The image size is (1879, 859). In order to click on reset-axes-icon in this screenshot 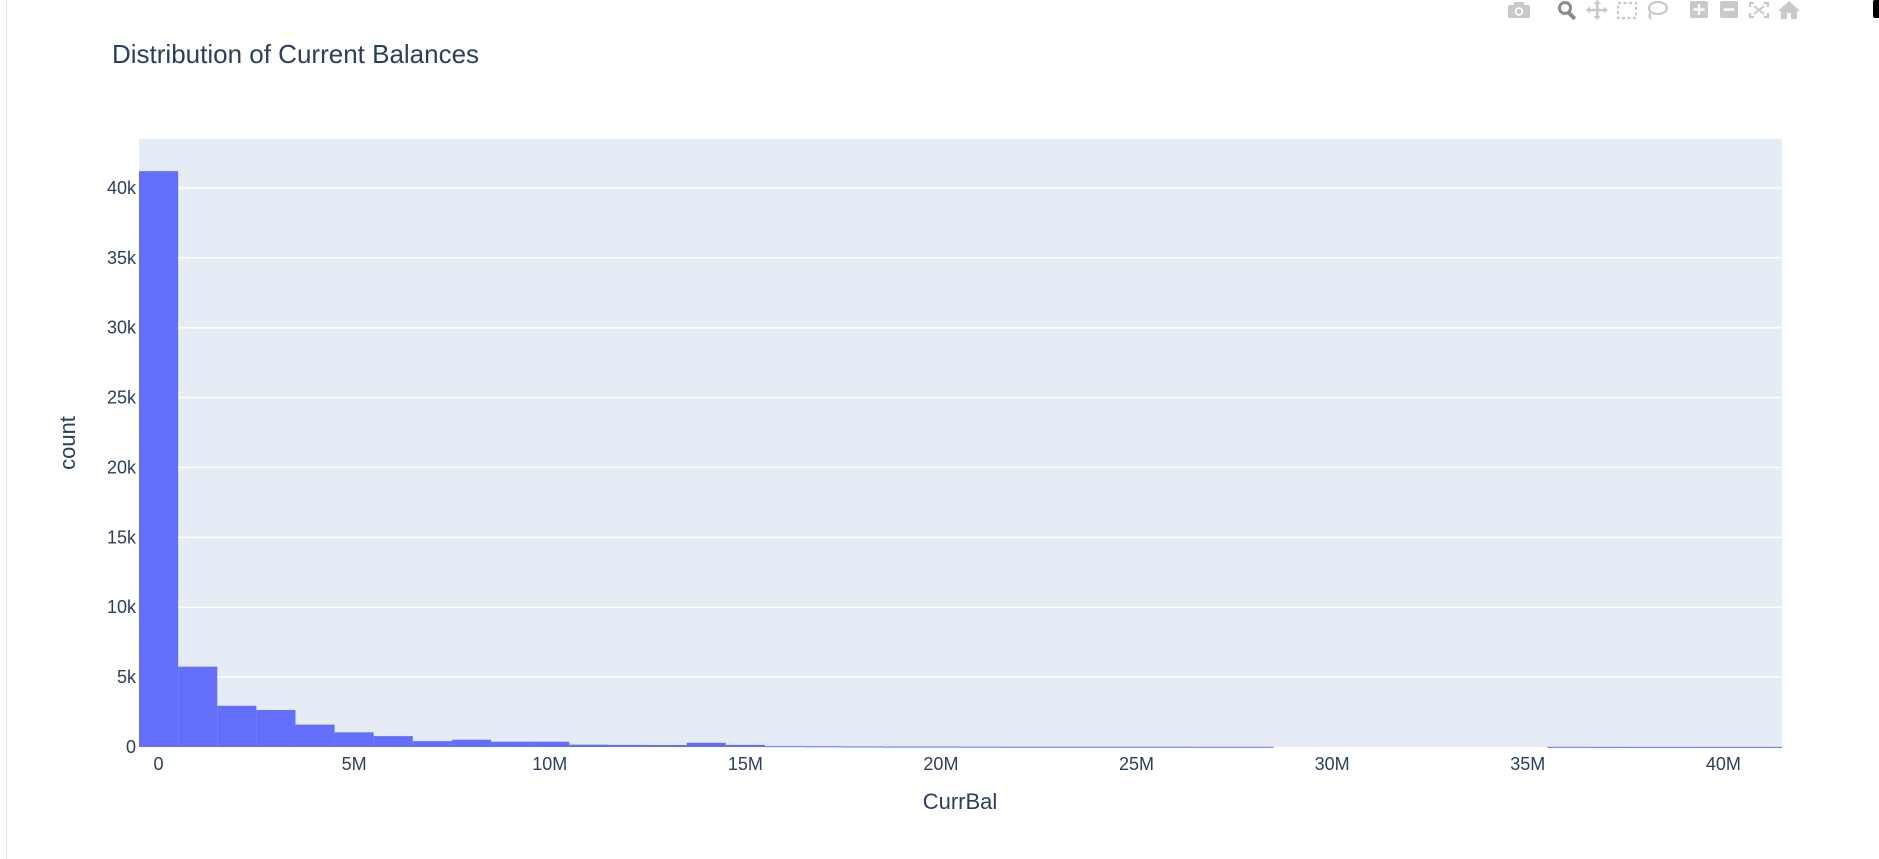, I will do `click(1789, 10)`.